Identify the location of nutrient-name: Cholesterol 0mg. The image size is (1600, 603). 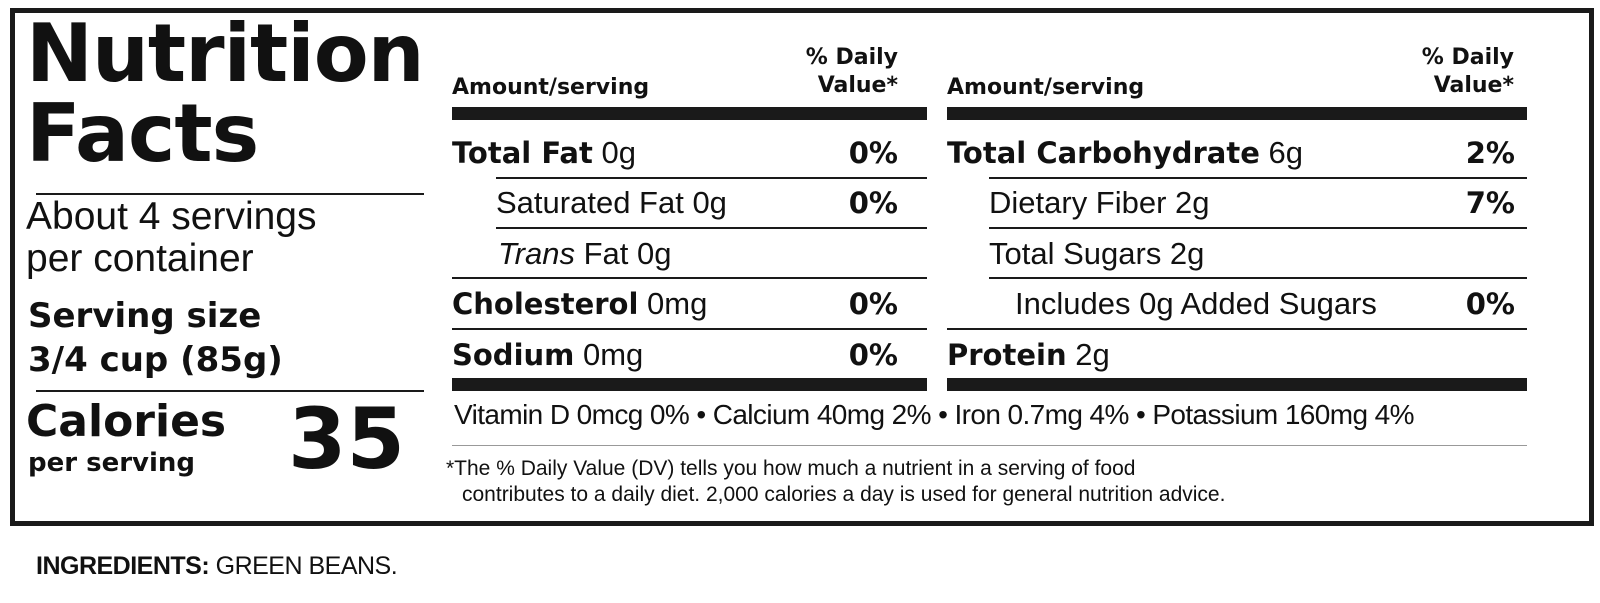
(650, 304).